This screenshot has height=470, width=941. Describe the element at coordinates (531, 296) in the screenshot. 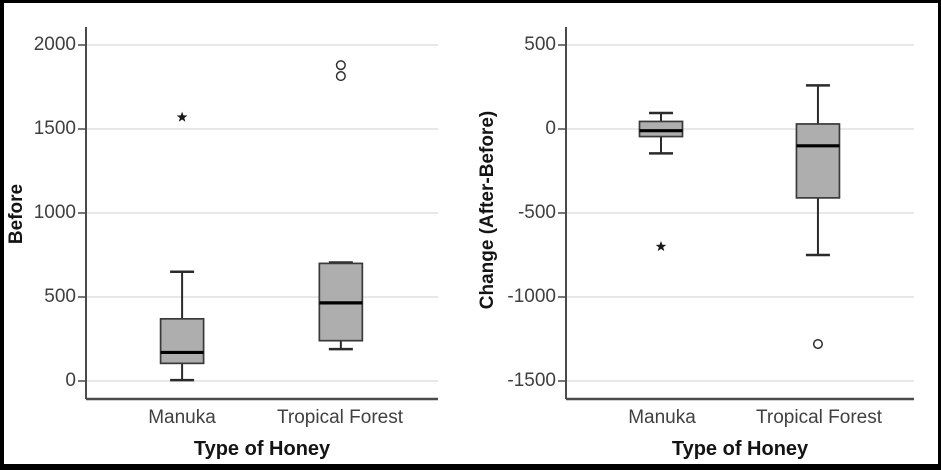

I see `y-tick-label: -1000` at that location.